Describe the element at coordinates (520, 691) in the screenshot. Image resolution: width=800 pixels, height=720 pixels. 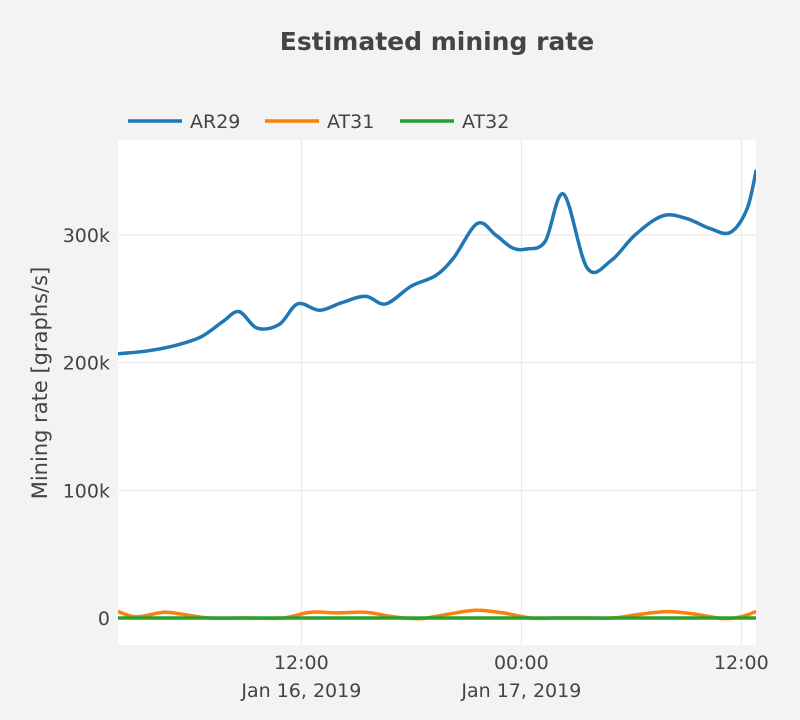
I see `x-tick-date-label-1: Jan 17, 2019` at that location.